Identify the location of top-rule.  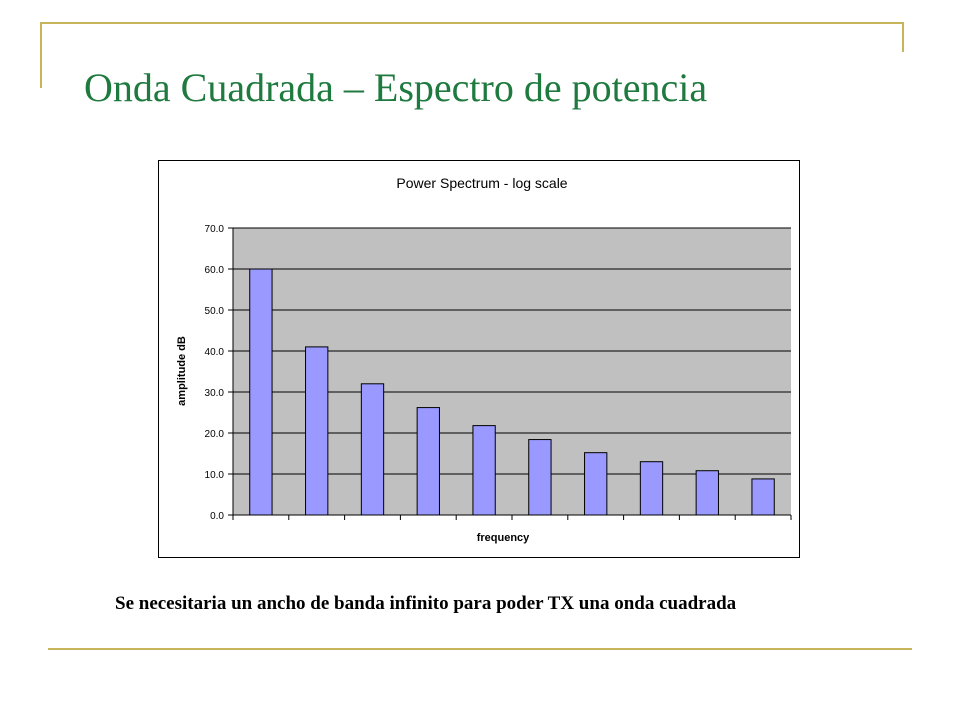
(472, 23).